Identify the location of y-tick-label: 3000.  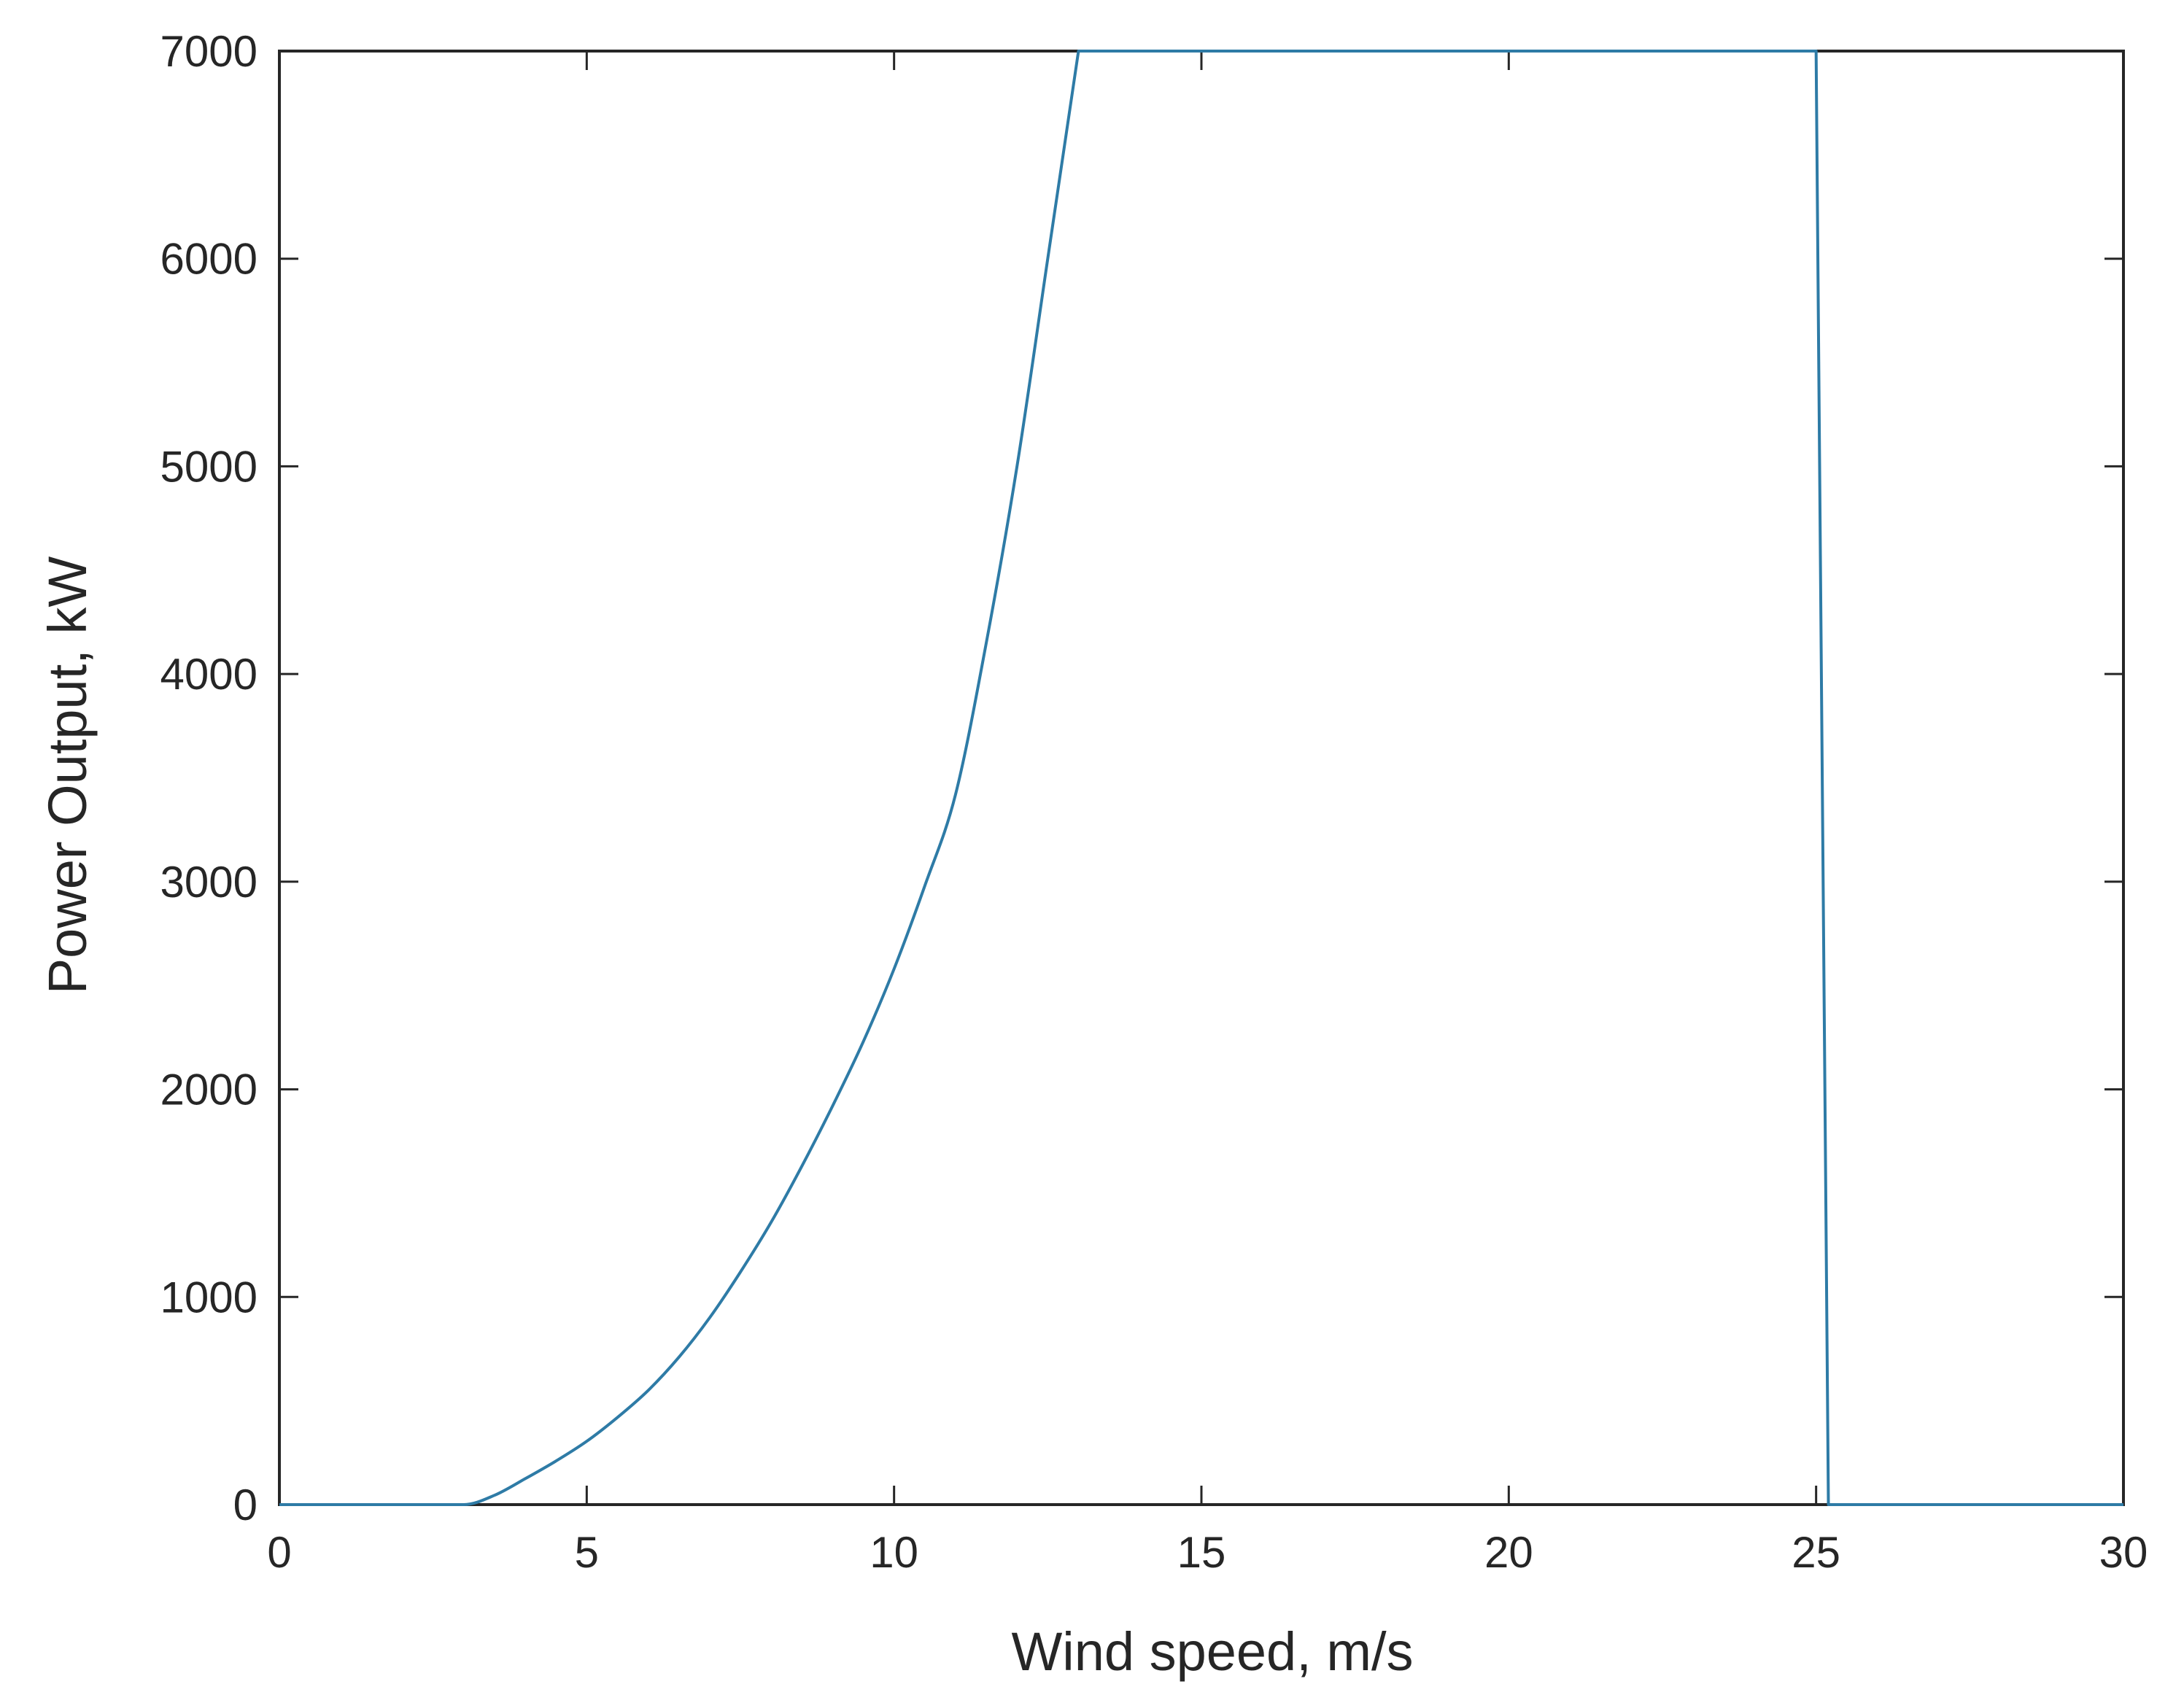
(208, 882).